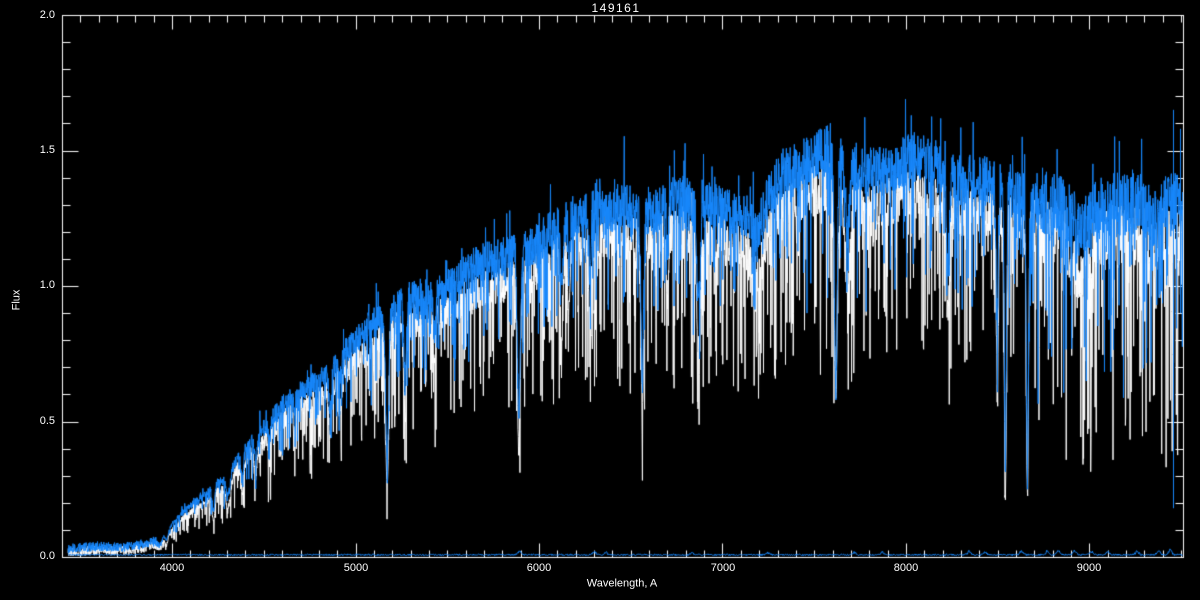 The image size is (1200, 600). I want to click on y-axis-label: Flux, so click(16, 300).